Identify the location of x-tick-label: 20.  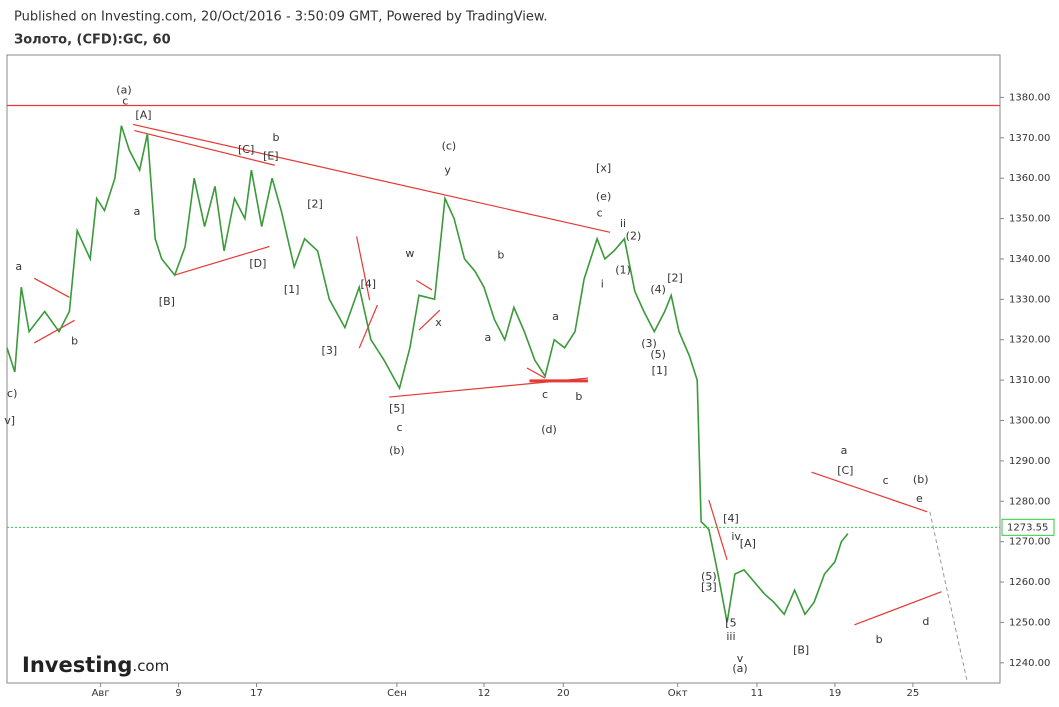
(563, 693).